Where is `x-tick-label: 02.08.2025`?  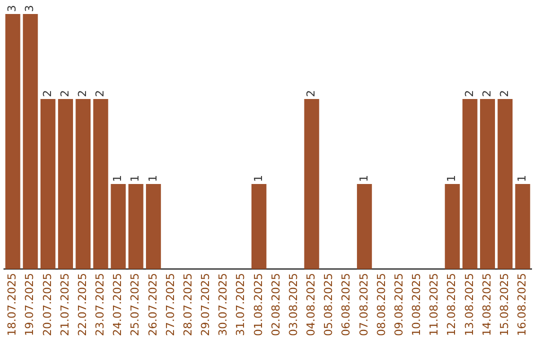 x-tick-label: 02.08.2025 is located at coordinates (275, 304).